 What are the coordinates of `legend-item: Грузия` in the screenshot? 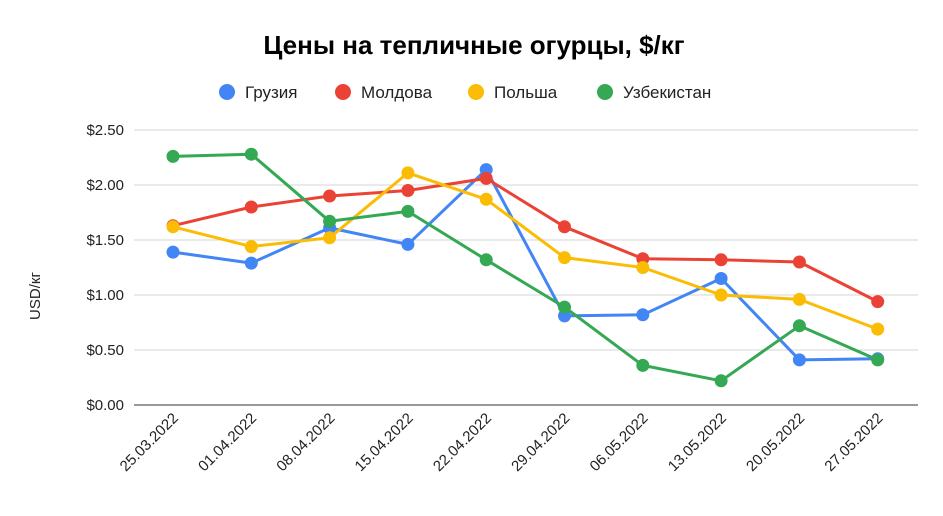 It's located at (258, 92).